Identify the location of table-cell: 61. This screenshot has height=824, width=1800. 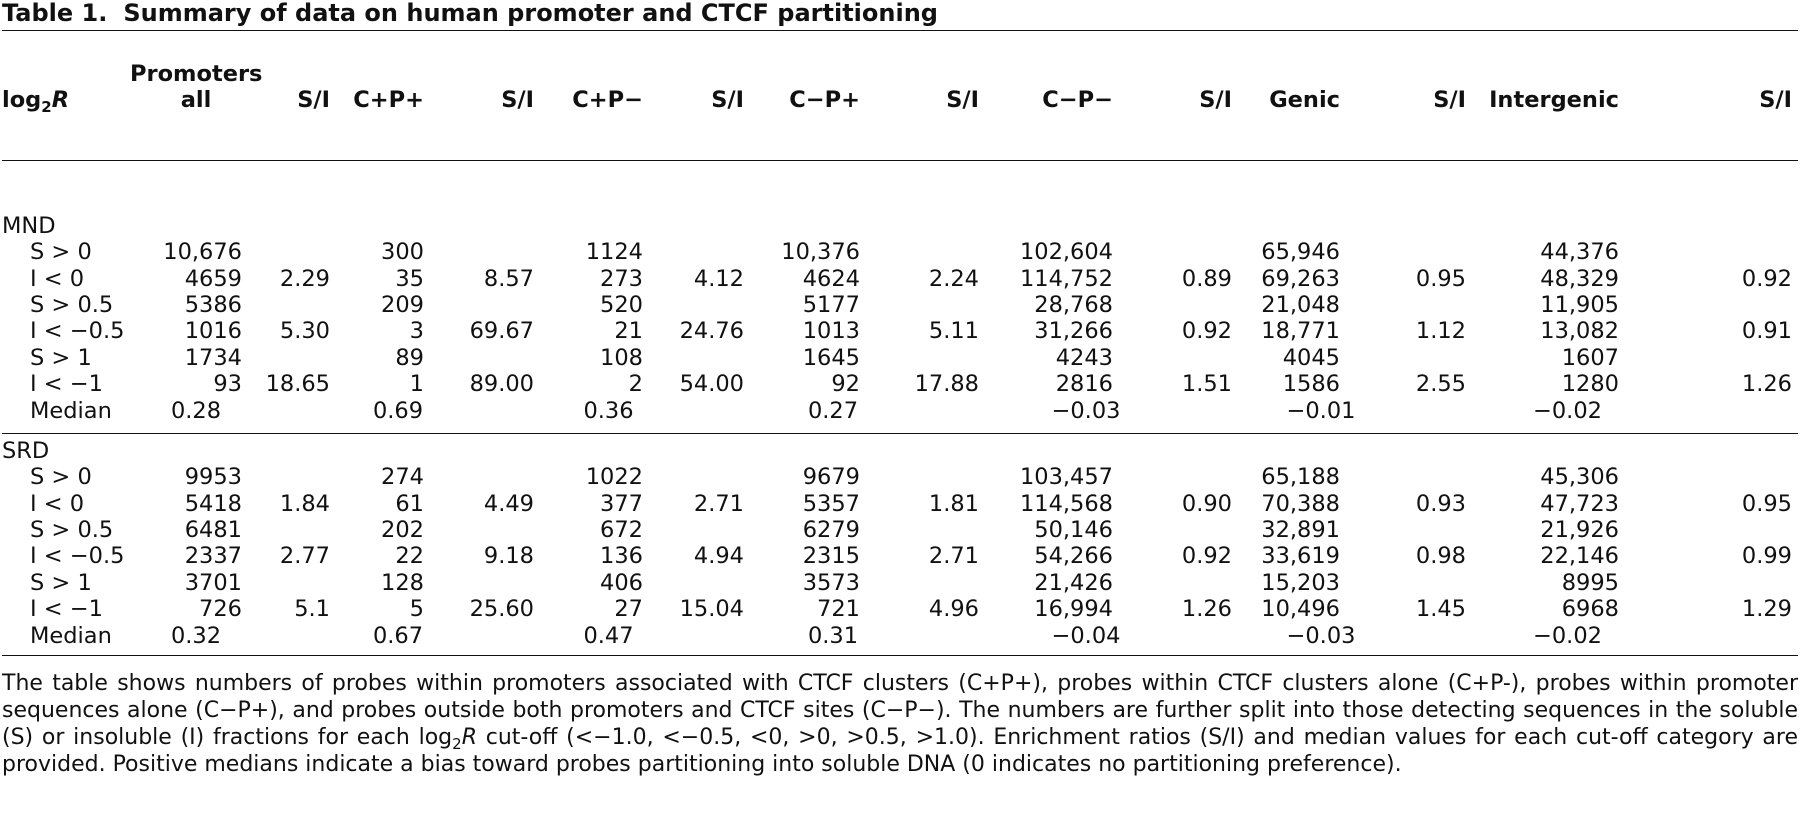
(409, 503).